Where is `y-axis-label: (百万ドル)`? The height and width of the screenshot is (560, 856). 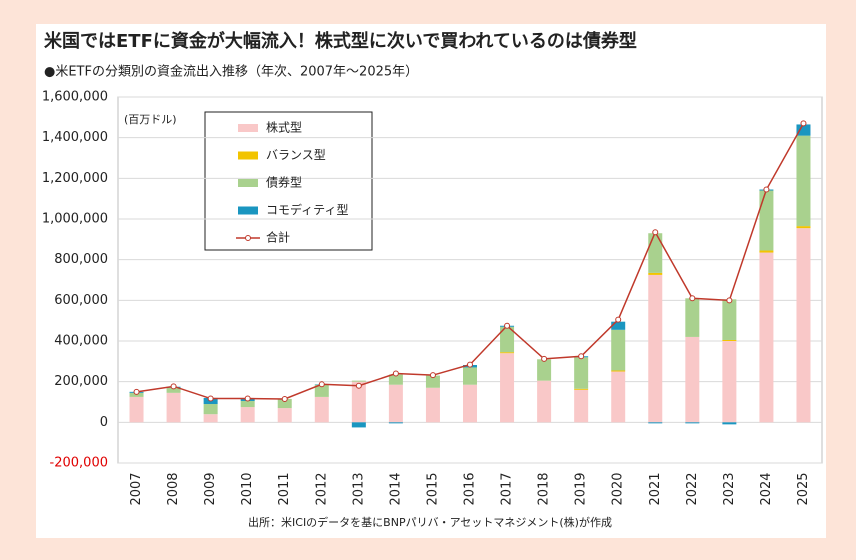 y-axis-label: (百万ドル) is located at coordinates (150, 119).